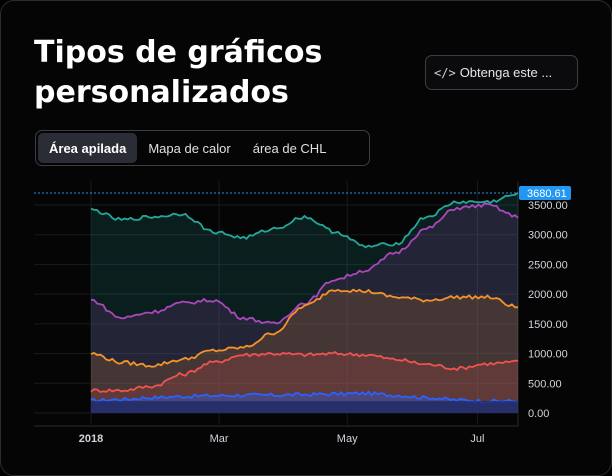  I want to click on title-line-2: personalizados, so click(161, 92).